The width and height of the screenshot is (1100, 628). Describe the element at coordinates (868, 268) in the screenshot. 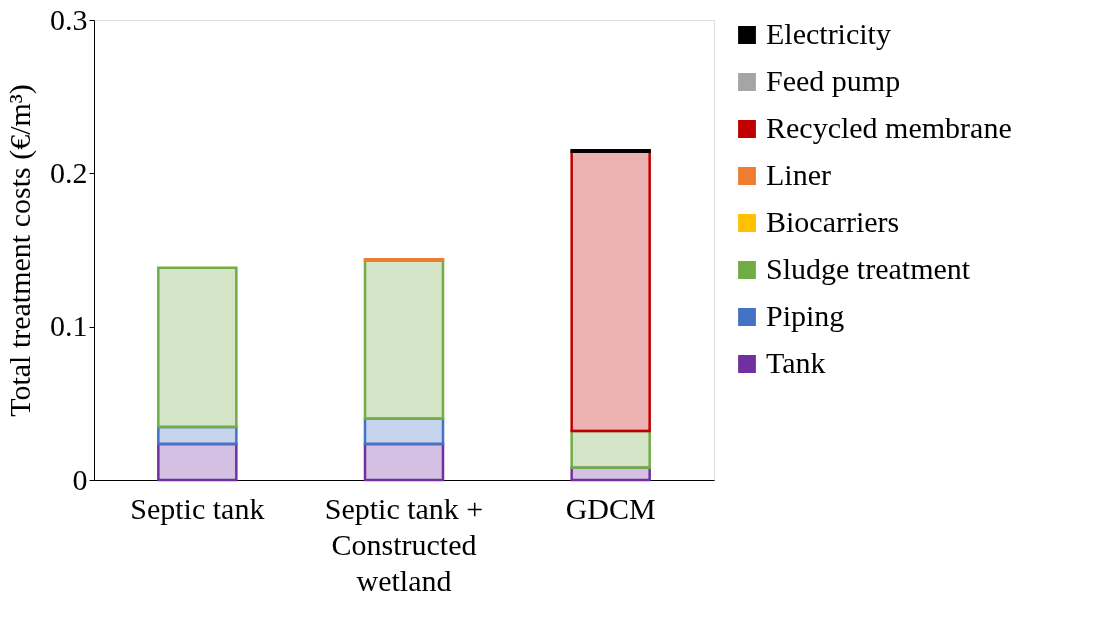

I see `legend-label: Sludge treatment` at that location.